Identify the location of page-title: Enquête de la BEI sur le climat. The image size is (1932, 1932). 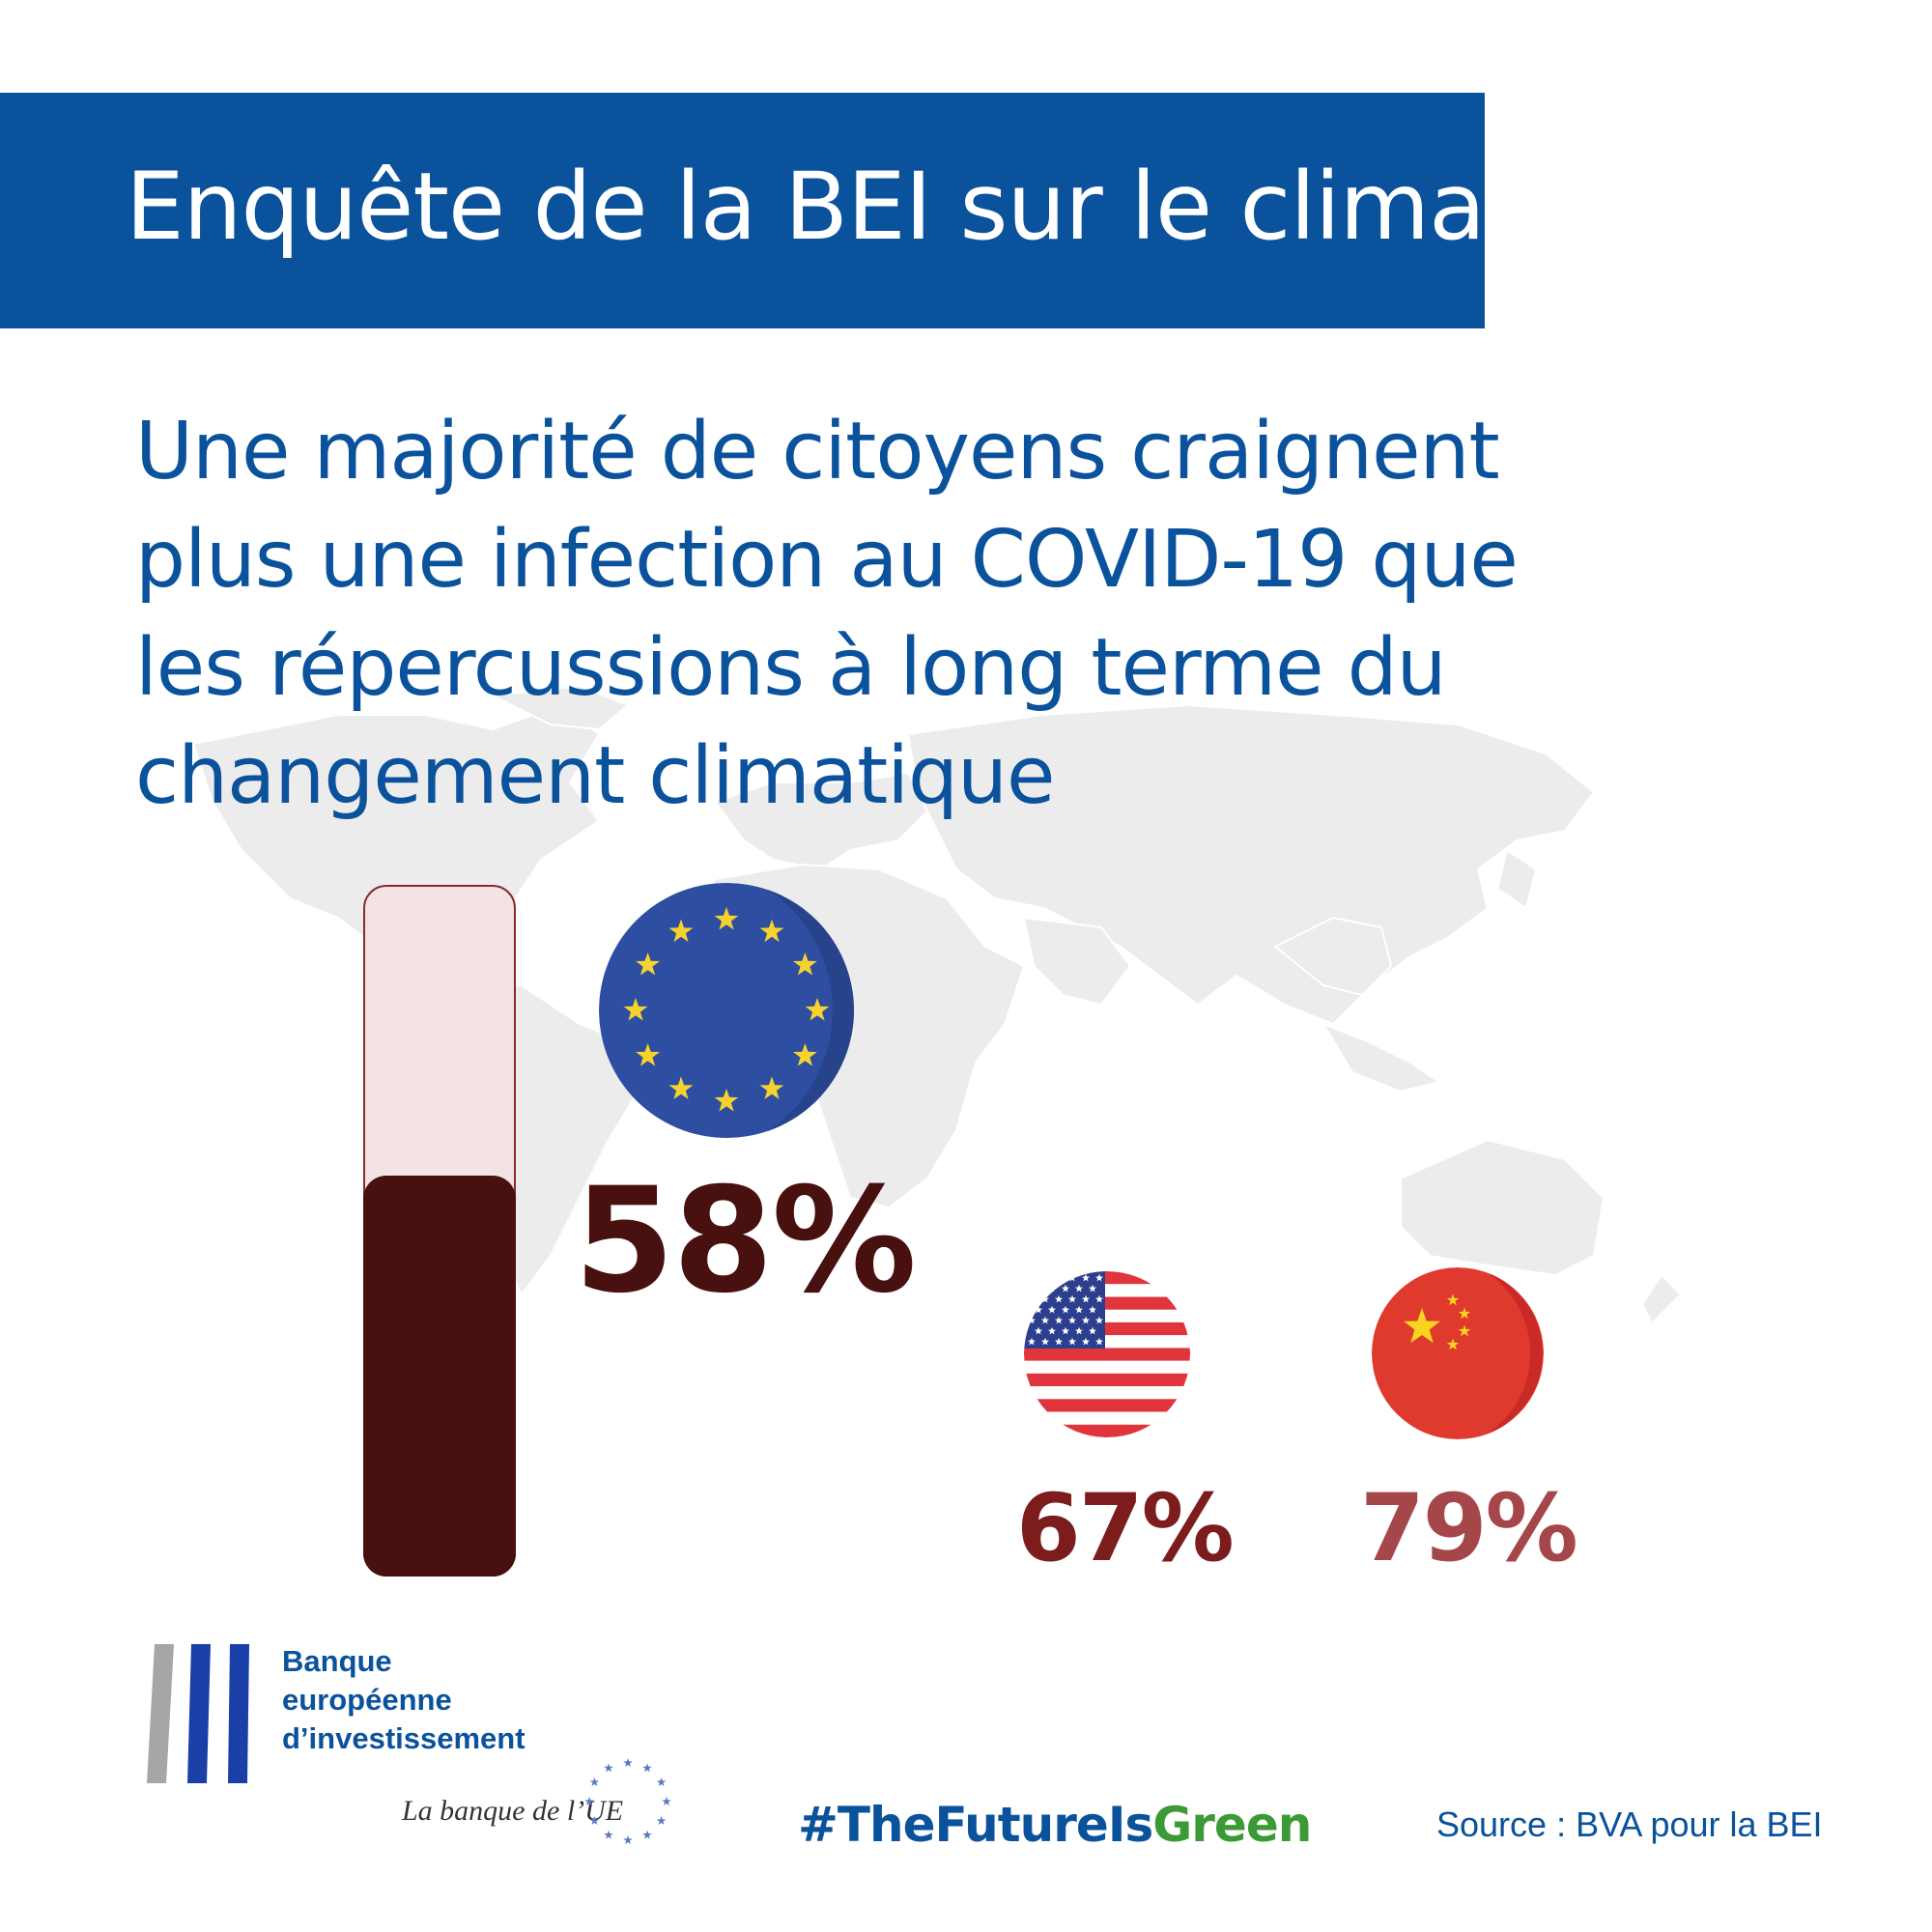
(823, 207).